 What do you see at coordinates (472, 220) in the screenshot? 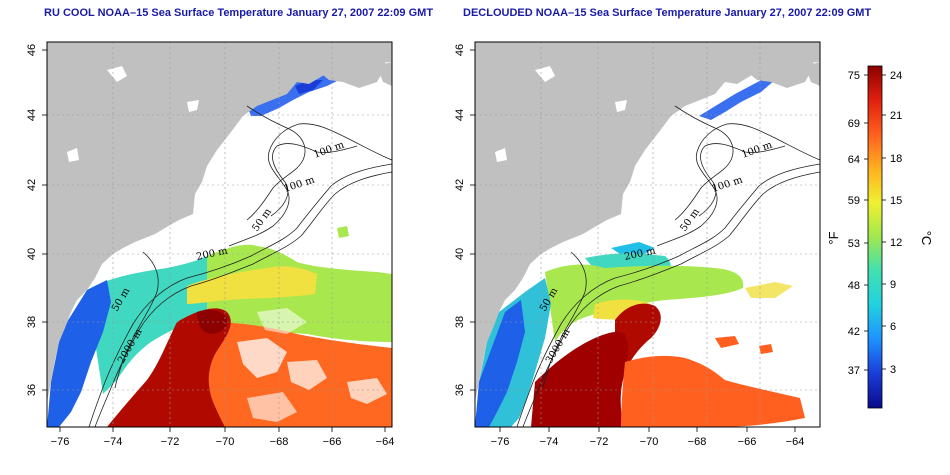
I see `right-y-axis` at bounding box center [472, 220].